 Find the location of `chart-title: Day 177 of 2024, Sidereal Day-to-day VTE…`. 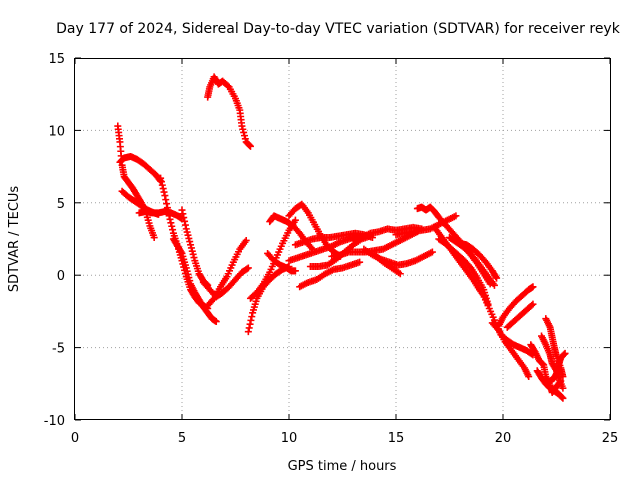

chart-title: Day 177 of 2024, Sidereal Day-to-day VTE… is located at coordinates (338, 29).